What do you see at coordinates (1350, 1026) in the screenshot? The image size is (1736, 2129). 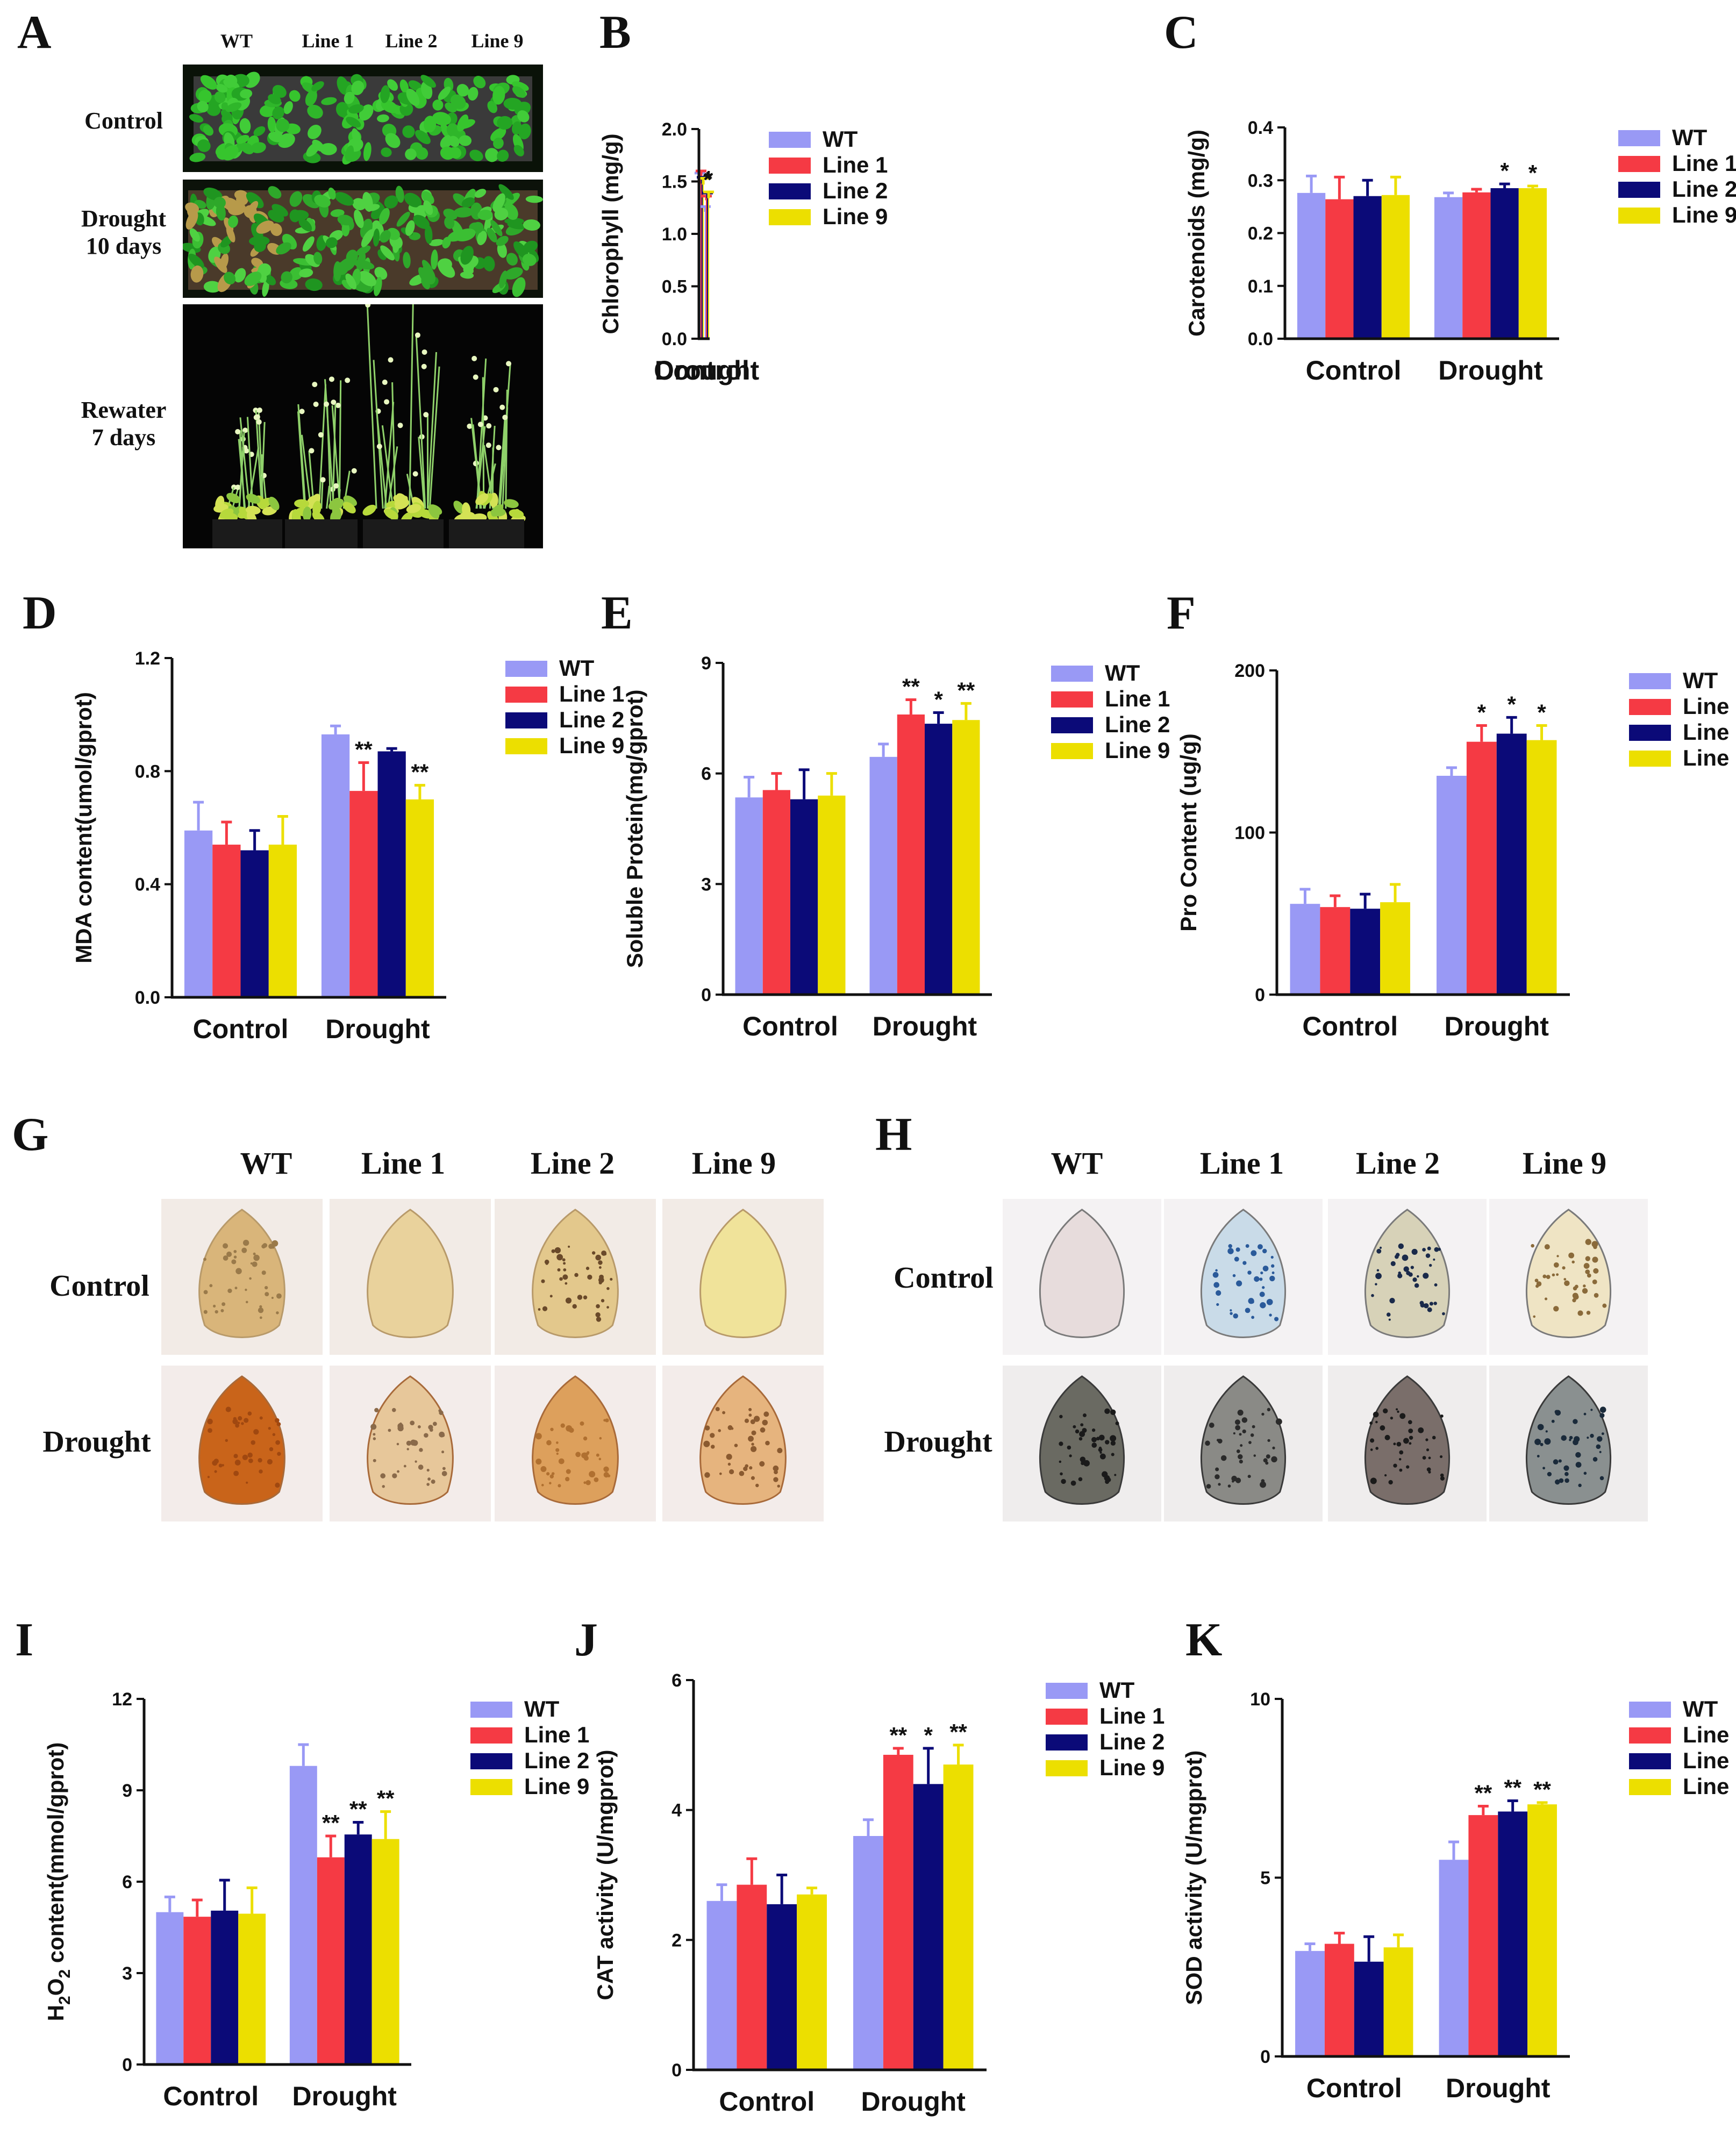 I see `chart-f-category-label: Control` at bounding box center [1350, 1026].